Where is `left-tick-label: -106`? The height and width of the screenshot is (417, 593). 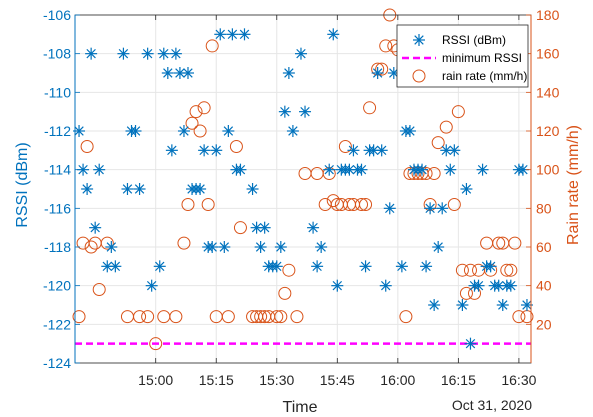
left-tick-label: -106 is located at coordinates (57, 15).